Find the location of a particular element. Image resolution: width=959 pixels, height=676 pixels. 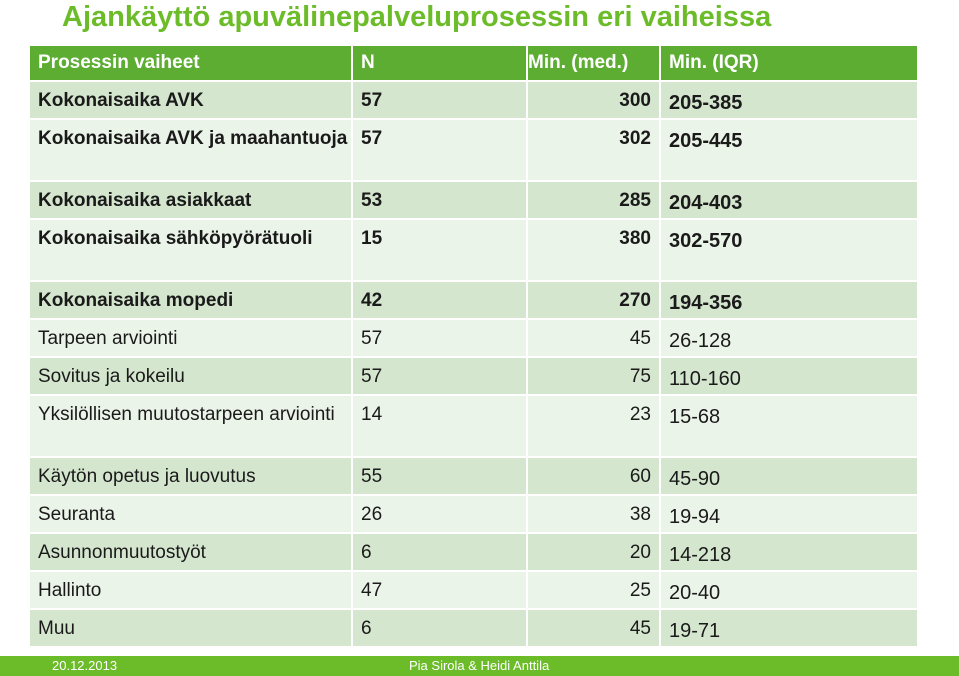

cell-n: 26 is located at coordinates (439, 514).